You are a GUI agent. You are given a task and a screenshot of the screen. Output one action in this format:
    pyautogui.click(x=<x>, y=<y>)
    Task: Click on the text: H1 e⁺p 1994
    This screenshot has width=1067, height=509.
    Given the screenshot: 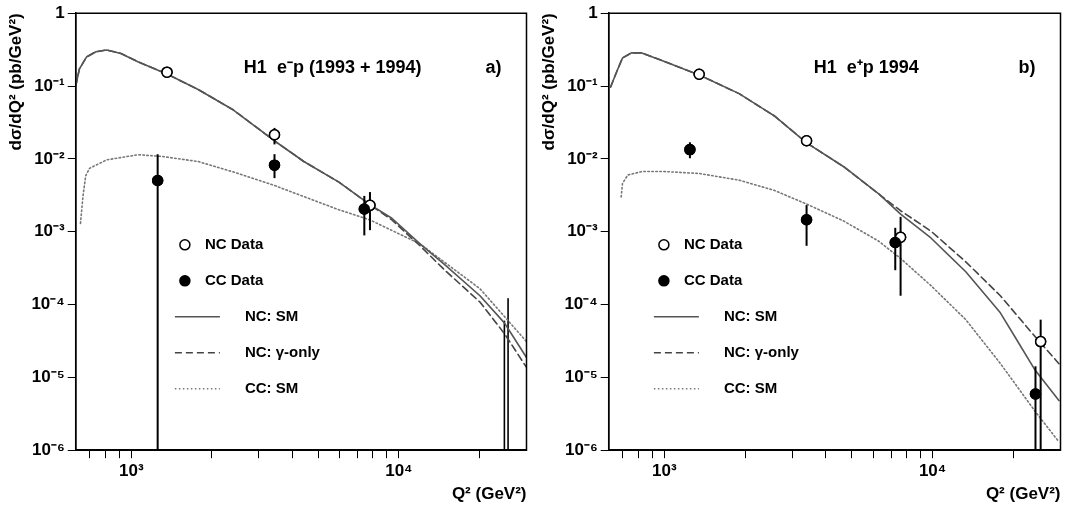 What is the action you would take?
    pyautogui.click(x=866, y=67)
    